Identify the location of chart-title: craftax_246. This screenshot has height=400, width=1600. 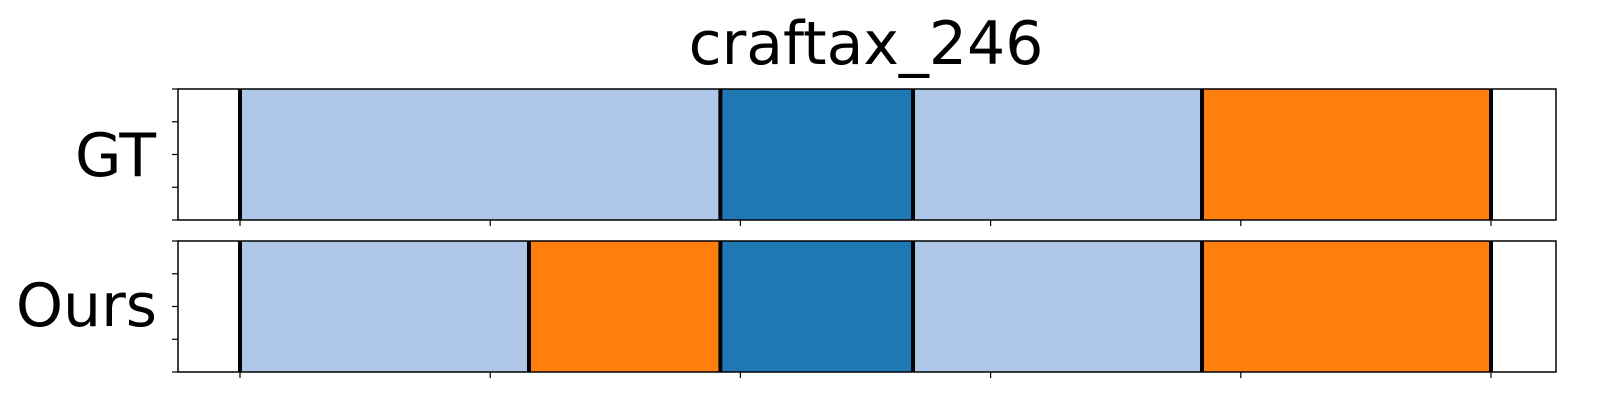
(866, 44).